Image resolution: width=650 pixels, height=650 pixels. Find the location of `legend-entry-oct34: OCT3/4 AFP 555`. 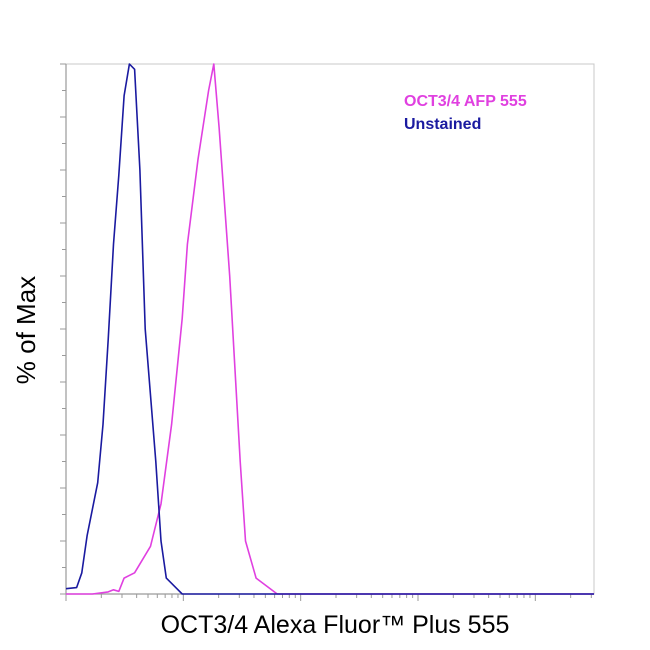

legend-entry-oct34: OCT3/4 AFP 555 is located at coordinates (465, 101).